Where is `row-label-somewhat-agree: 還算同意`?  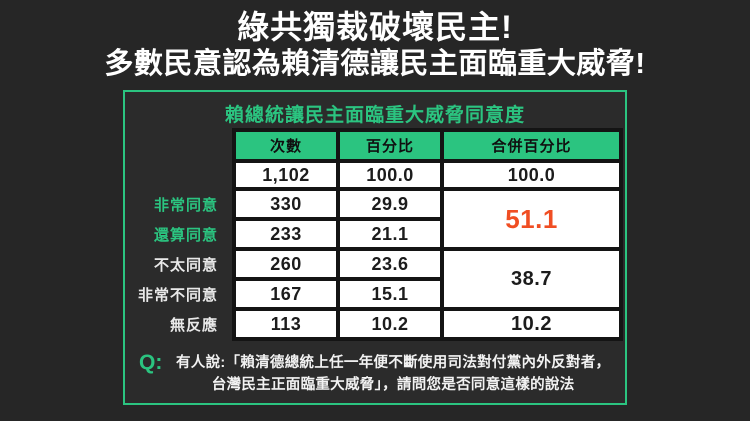 row-label-somewhat-agree: 還算同意 is located at coordinates (185, 235).